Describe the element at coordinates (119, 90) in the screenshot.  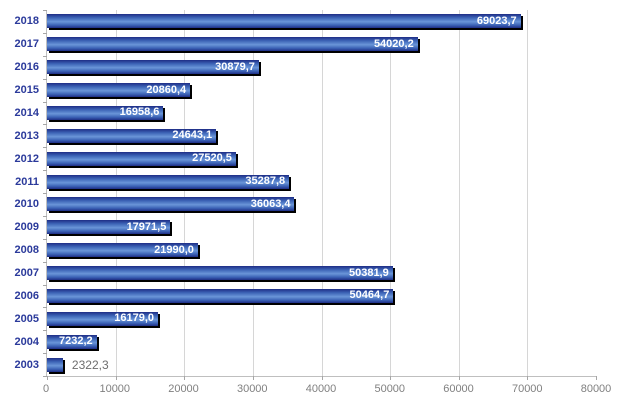
I see `bar: 20860,4` at that location.